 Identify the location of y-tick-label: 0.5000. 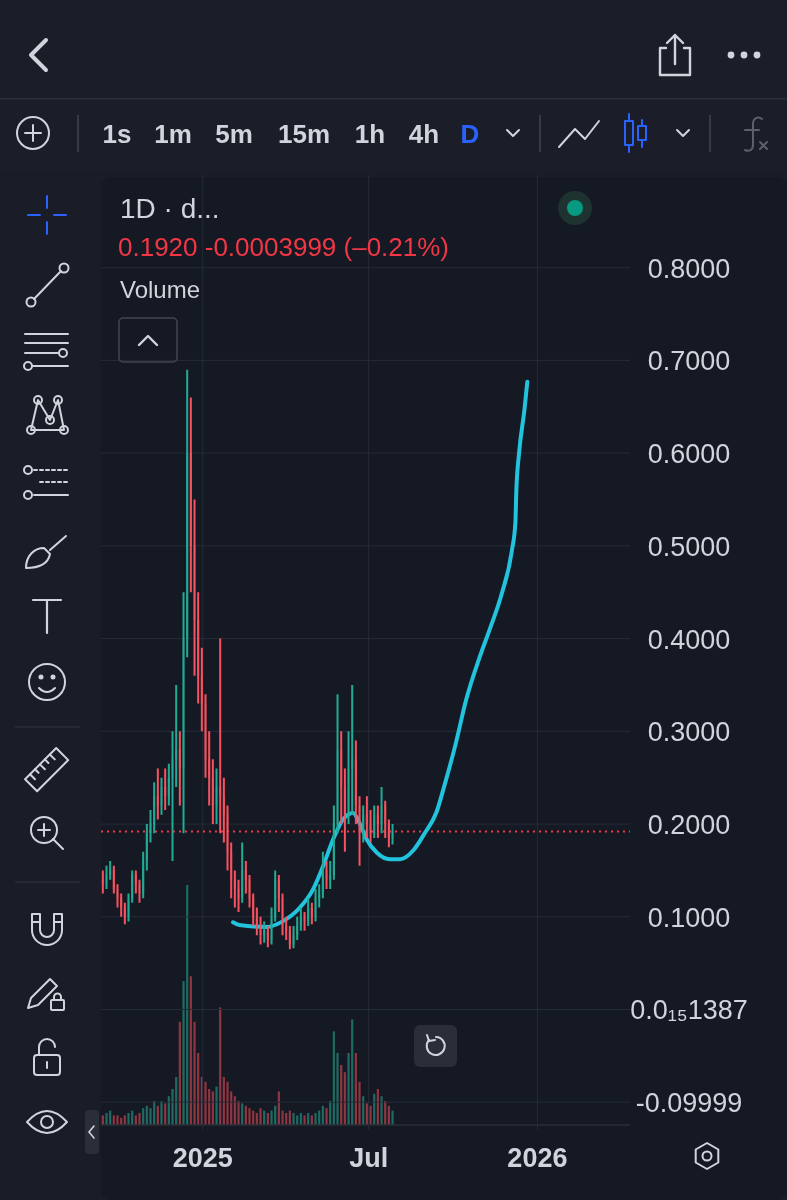
(689, 546).